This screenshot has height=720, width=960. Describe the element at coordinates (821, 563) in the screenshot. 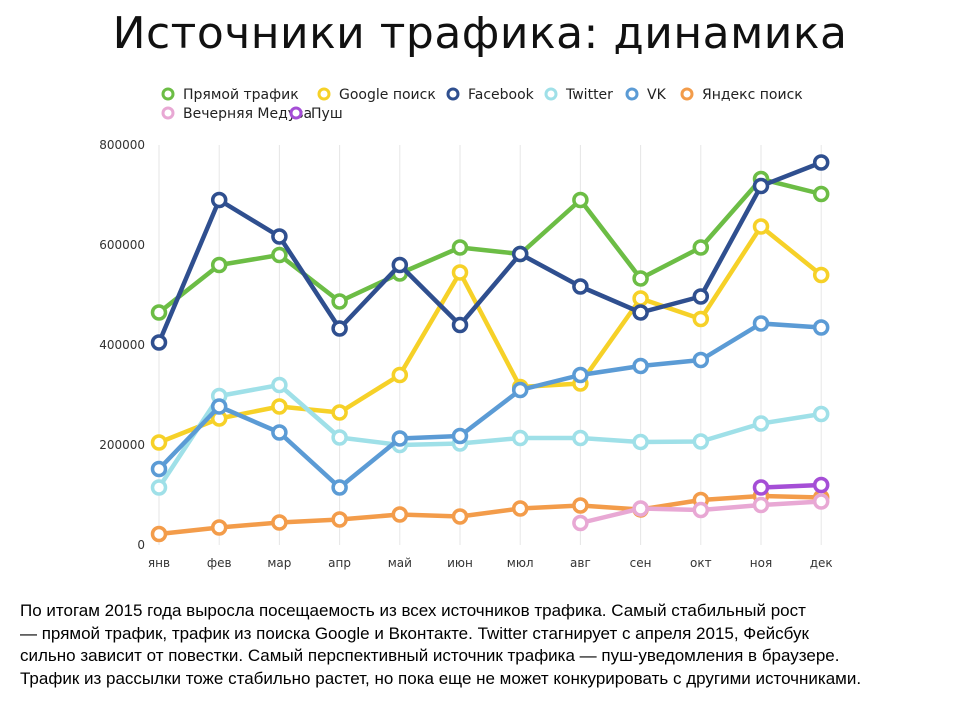

I see `x-tick-label: дек` at that location.